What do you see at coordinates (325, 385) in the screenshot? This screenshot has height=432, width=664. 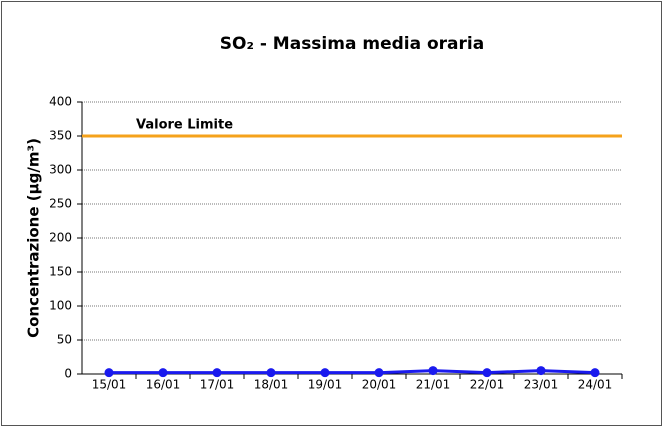 I see `x-tick-label: 19/01` at bounding box center [325, 385].